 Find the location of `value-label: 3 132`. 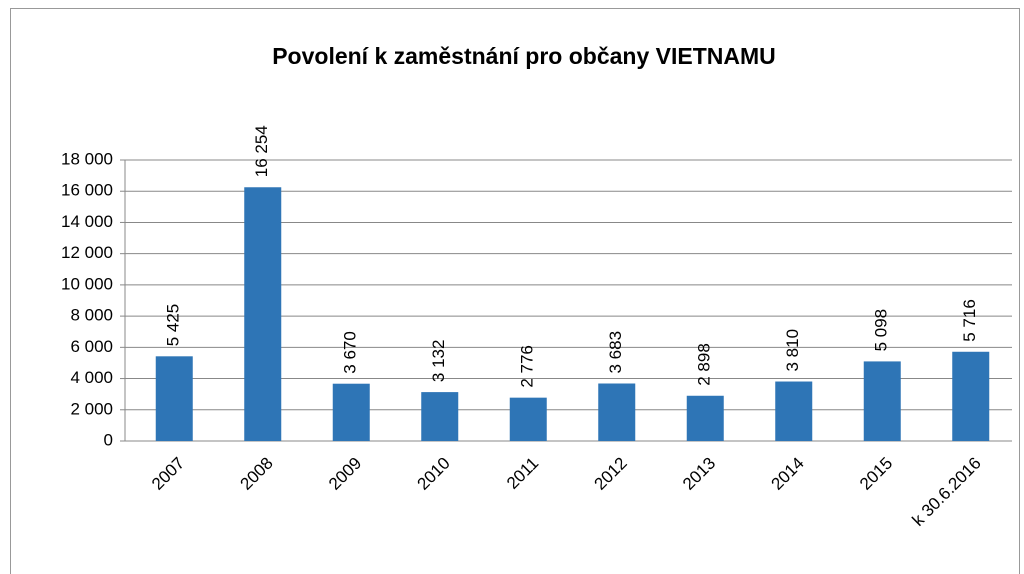

value-label: 3 132 is located at coordinates (438, 361).